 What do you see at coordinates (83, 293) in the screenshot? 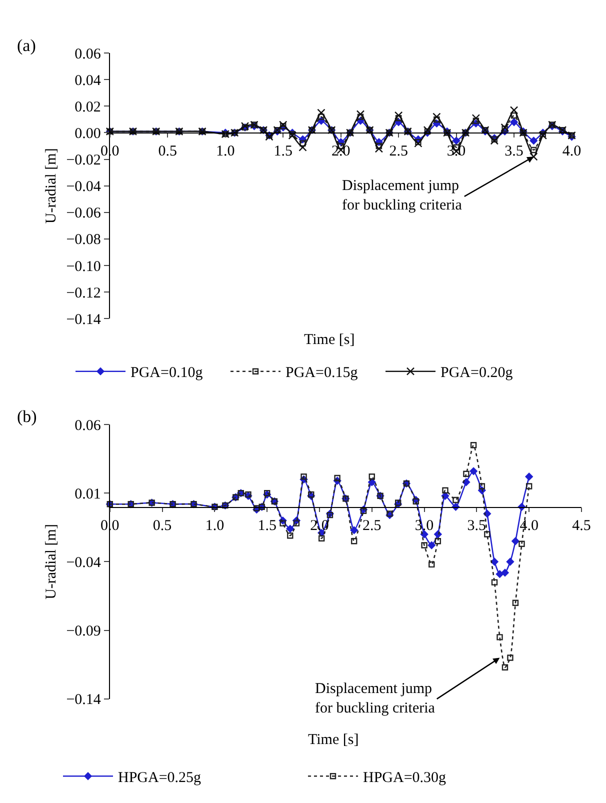
I see `y-tick-label: −0.12` at bounding box center [83, 293].